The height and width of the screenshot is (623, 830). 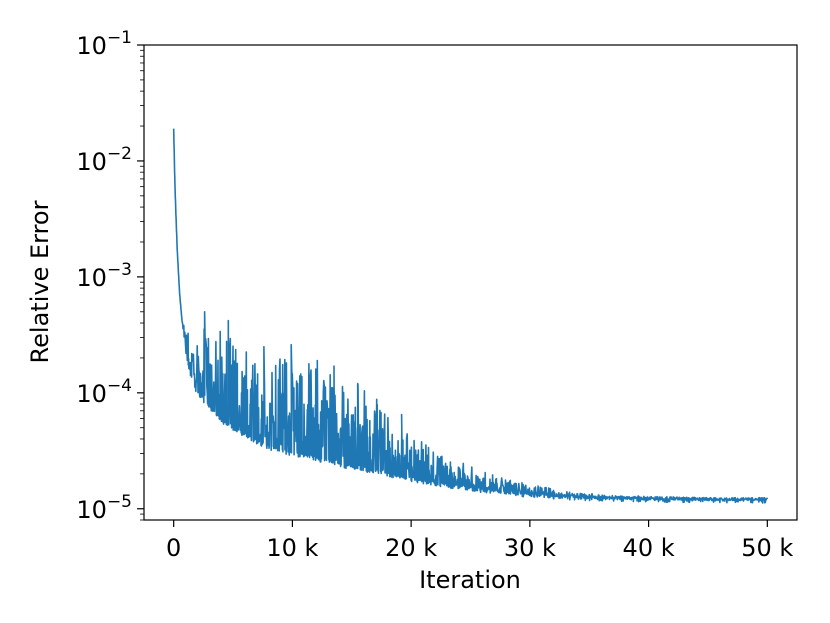 What do you see at coordinates (411, 548) in the screenshot?
I see `x-tick-label: 20 k` at bounding box center [411, 548].